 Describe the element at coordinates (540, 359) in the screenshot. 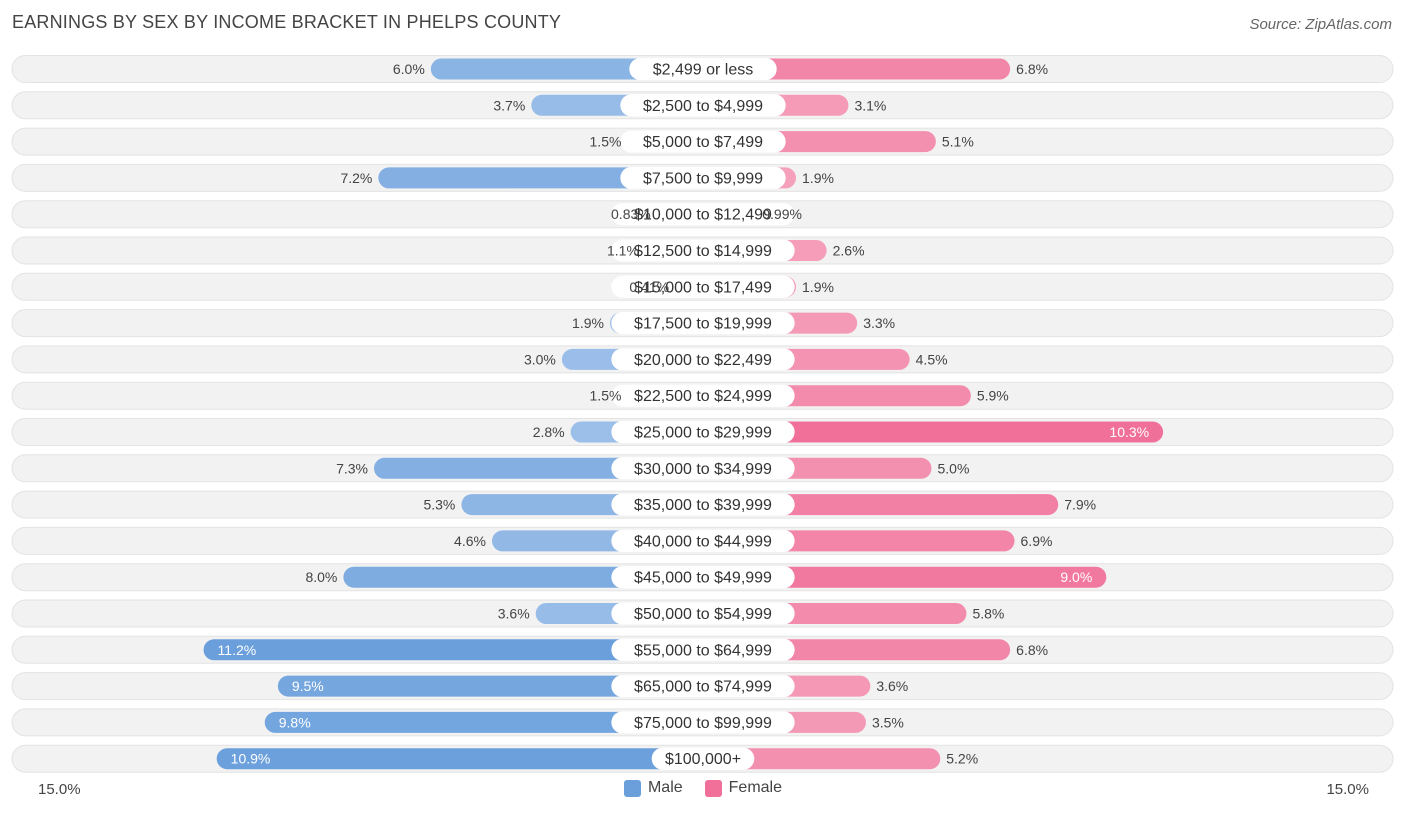

I see `male-value-label: 3.0%` at that location.